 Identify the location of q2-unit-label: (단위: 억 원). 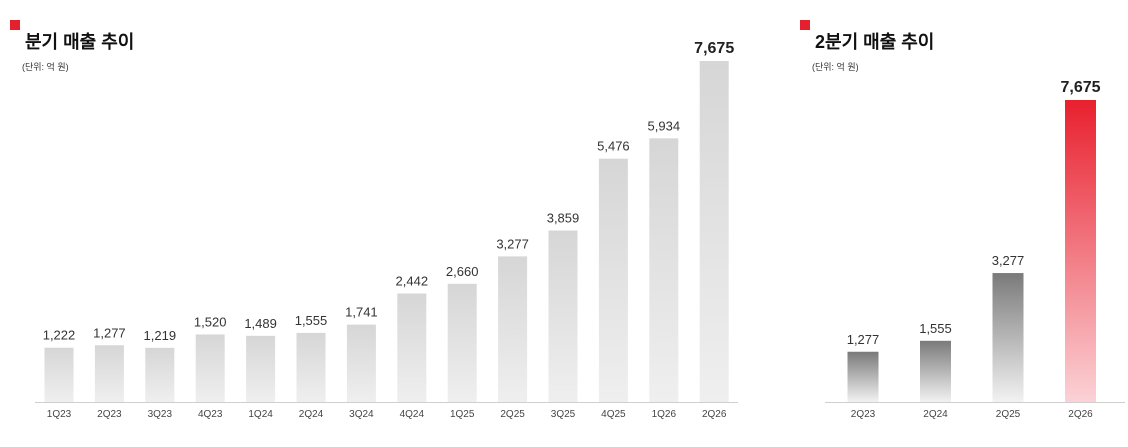
(835, 67).